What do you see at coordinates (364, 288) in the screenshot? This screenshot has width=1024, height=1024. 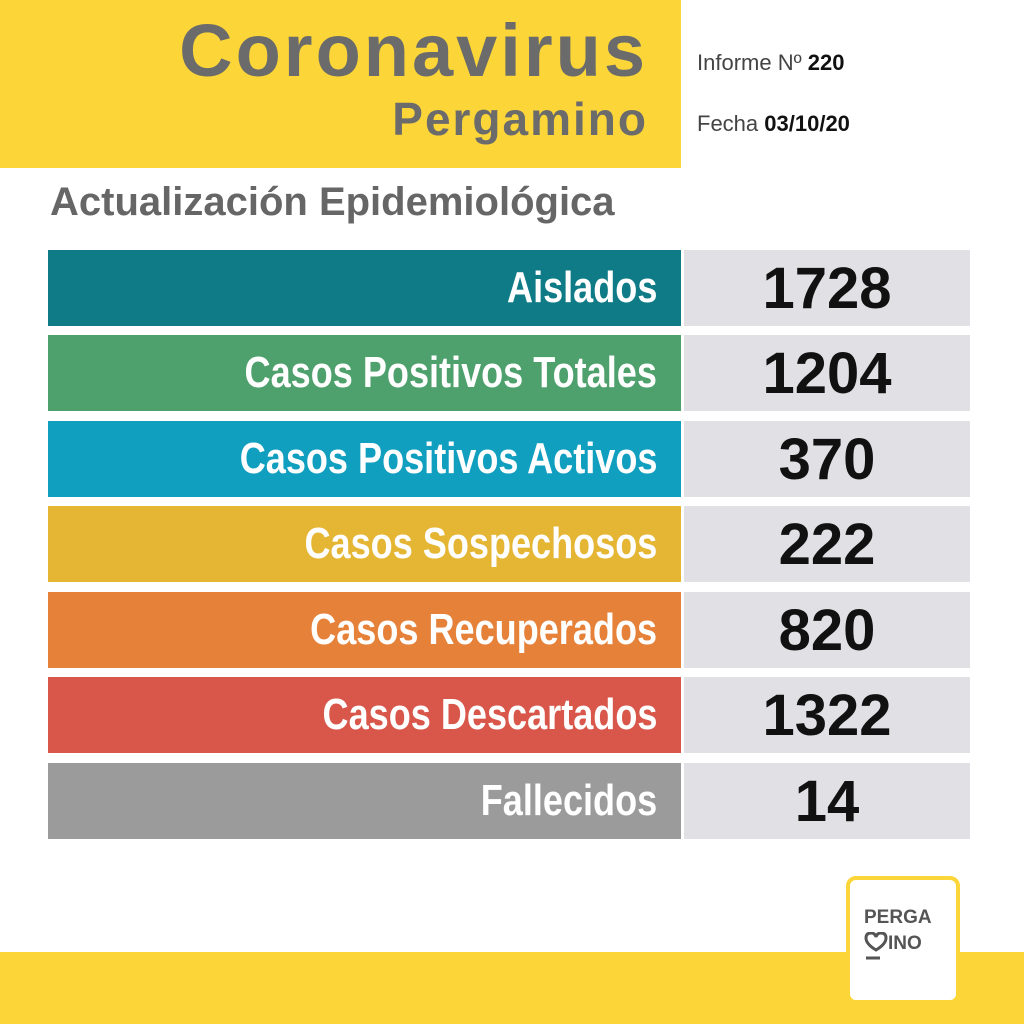 I see `row-label-box: Aislados` at bounding box center [364, 288].